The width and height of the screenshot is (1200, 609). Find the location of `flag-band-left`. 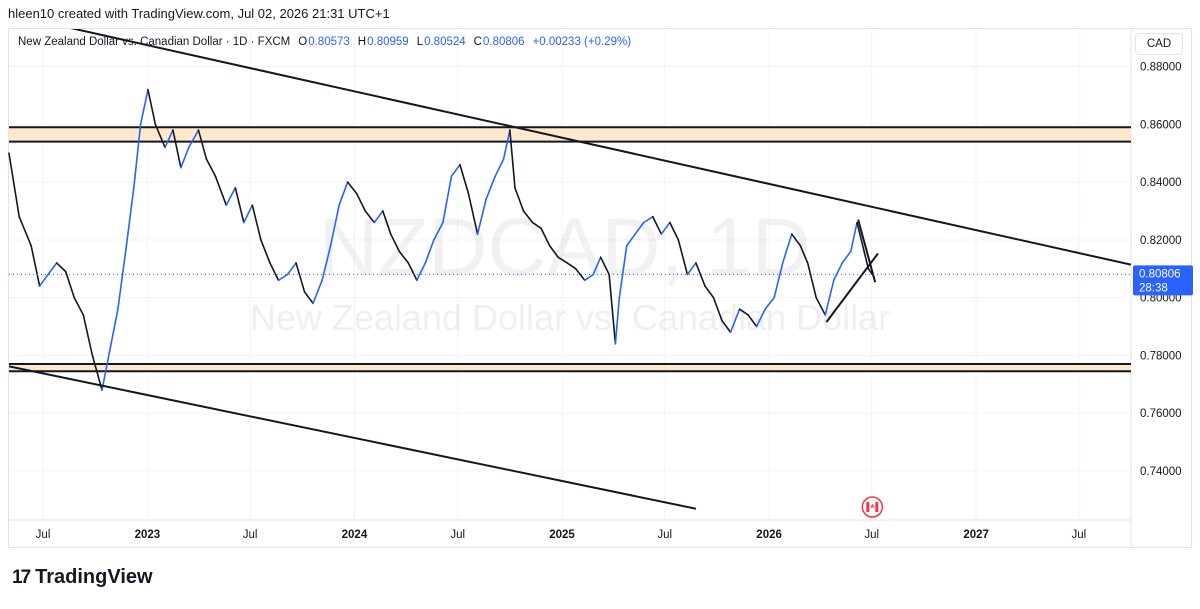

flag-band-left is located at coordinates (868, 507).